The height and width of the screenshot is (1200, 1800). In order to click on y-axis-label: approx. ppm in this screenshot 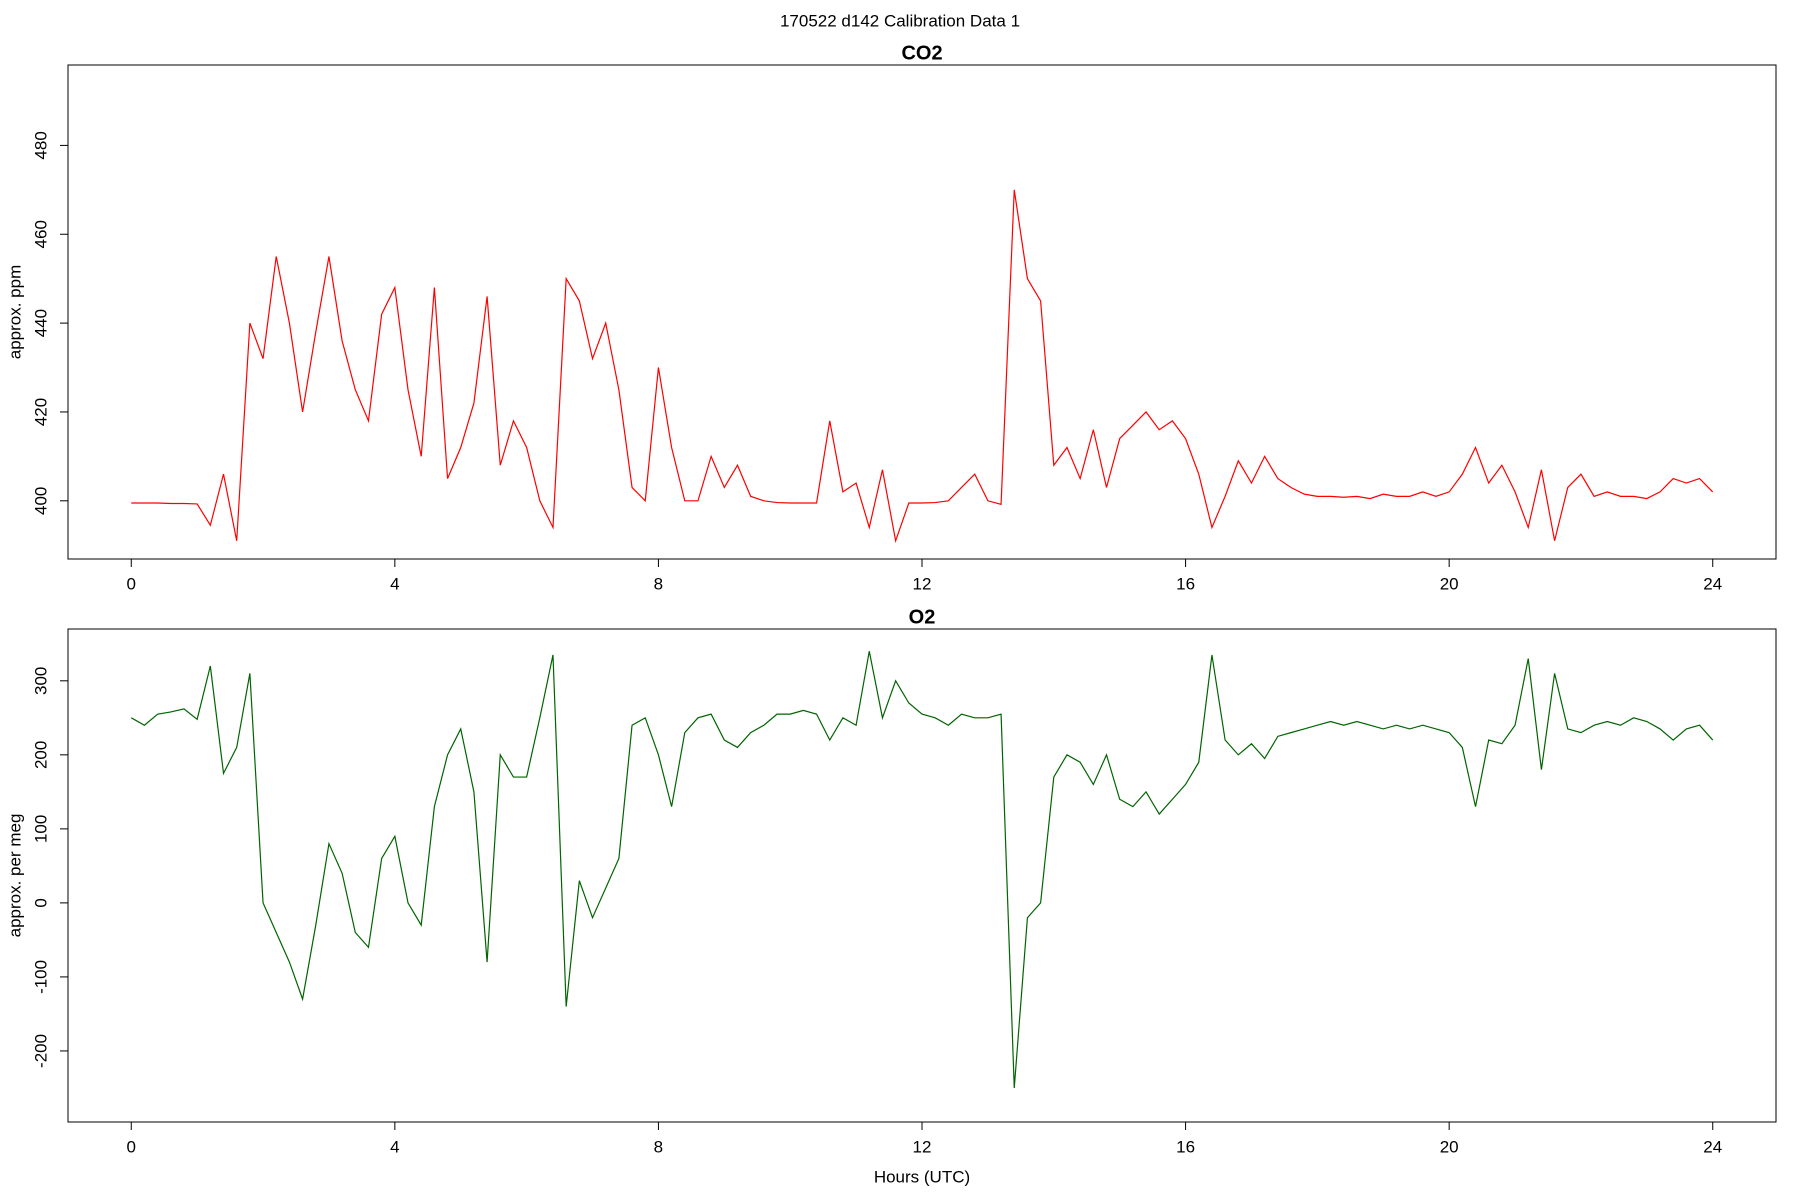, I will do `click(14, 312)`.